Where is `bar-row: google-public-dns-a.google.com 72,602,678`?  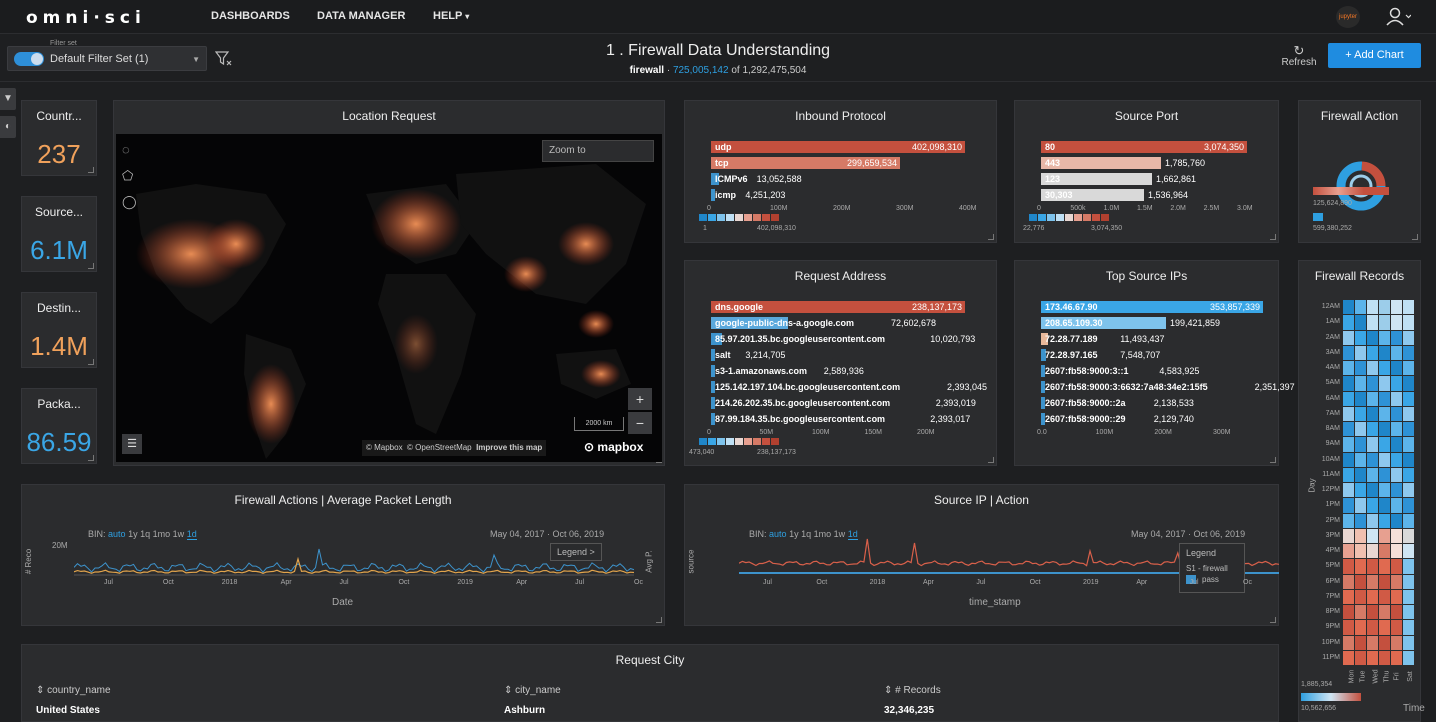
bar-row: google-public-dns-a.google.com 72,602,678 is located at coordinates (838, 323).